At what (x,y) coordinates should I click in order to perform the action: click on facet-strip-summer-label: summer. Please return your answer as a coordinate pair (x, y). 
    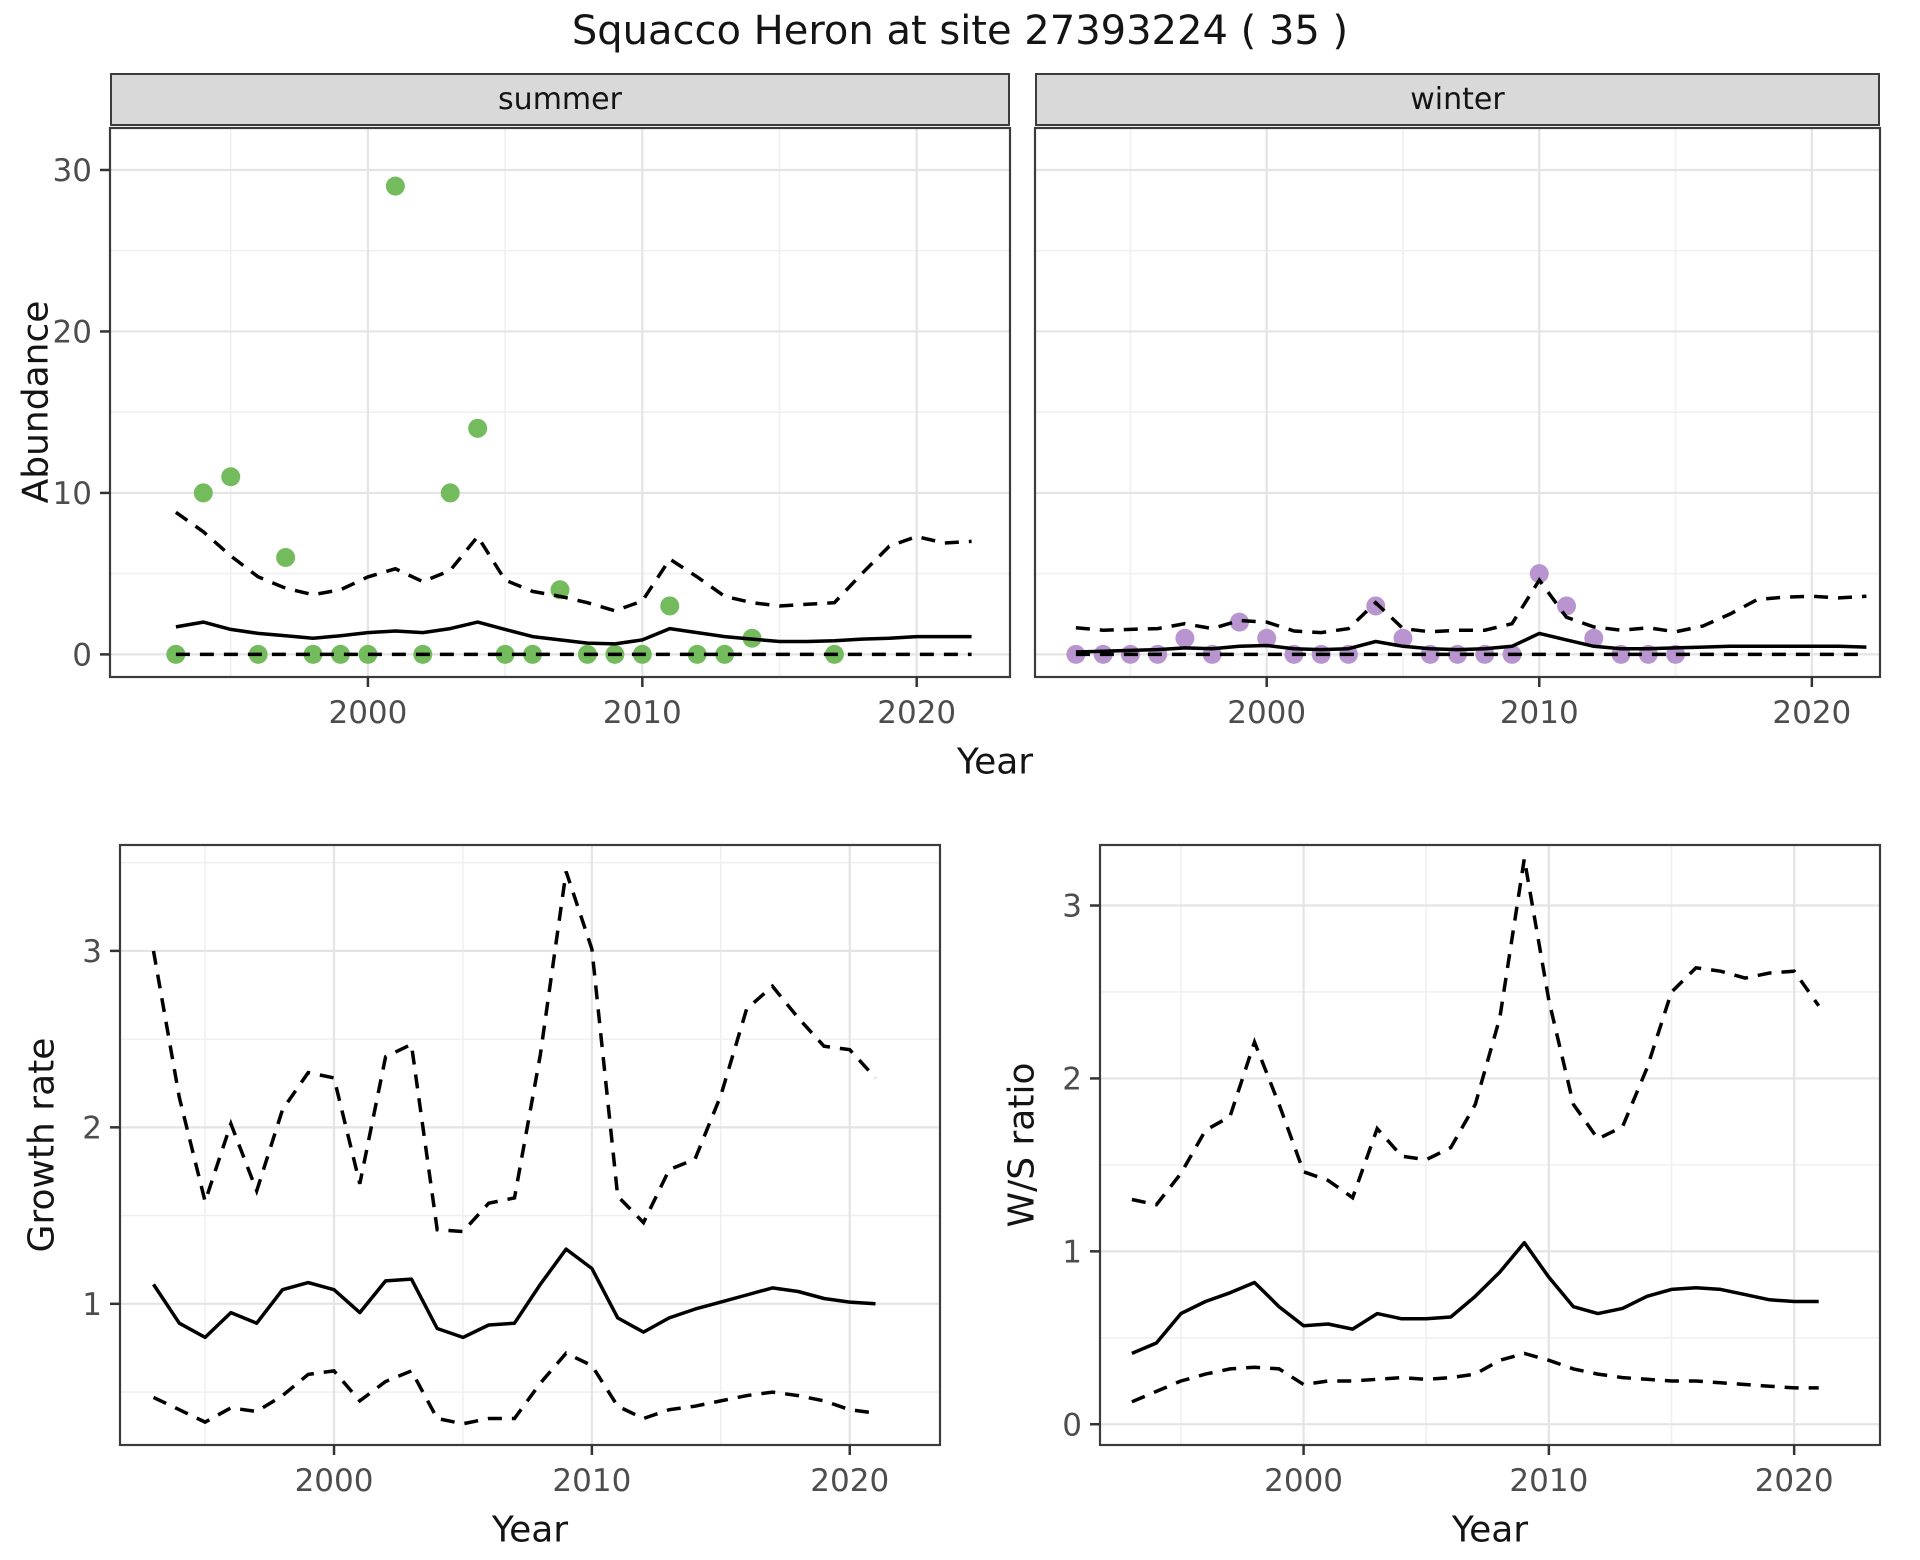
    Looking at the image, I should click on (560, 99).